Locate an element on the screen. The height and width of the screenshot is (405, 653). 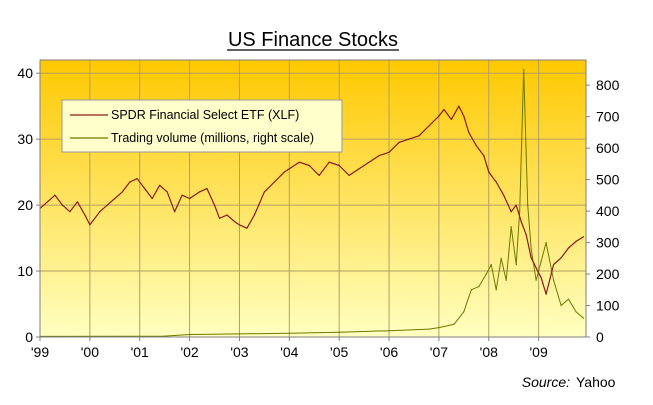
x-tick-label: '08 is located at coordinates (489, 352).